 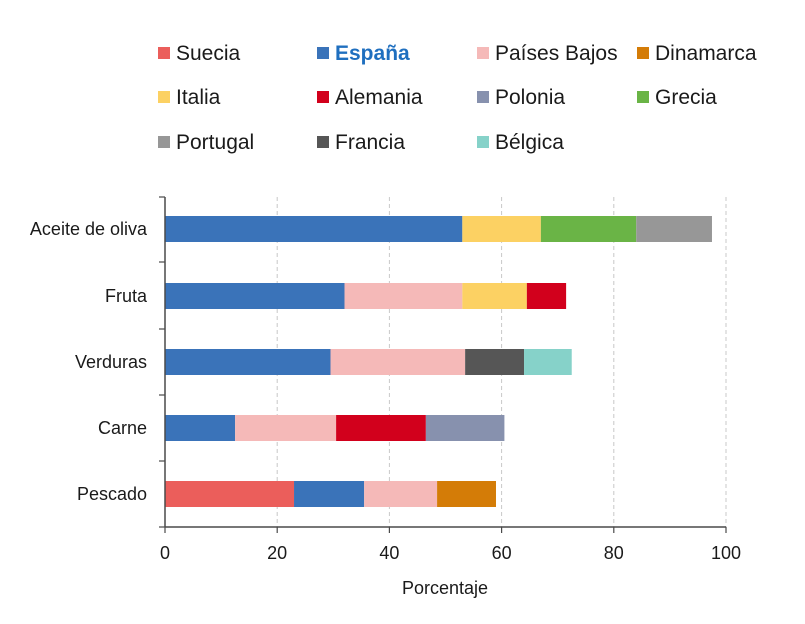 I want to click on legend-label-francia: Francia, so click(x=370, y=142).